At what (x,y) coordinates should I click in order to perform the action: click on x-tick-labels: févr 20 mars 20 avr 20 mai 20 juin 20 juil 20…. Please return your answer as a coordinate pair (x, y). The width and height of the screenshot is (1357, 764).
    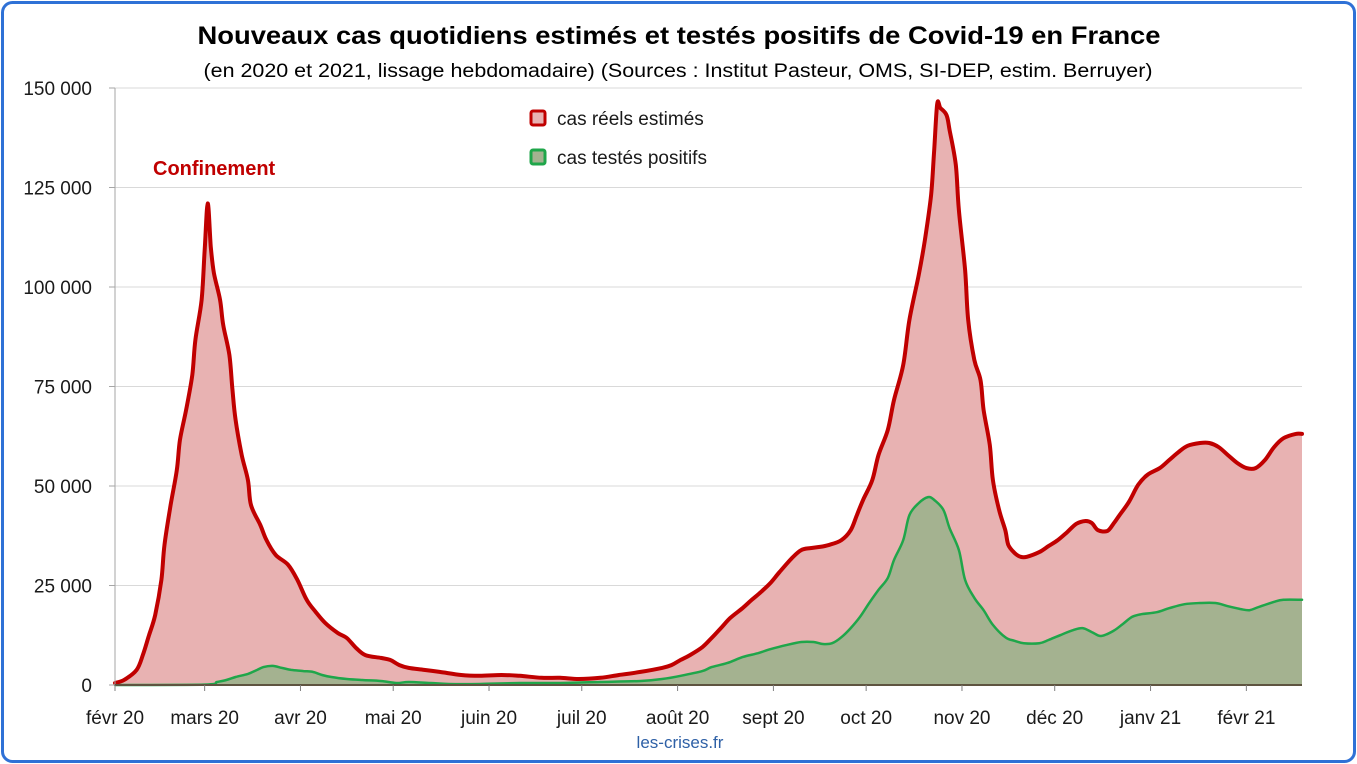
    Looking at the image, I should click on (680, 718).